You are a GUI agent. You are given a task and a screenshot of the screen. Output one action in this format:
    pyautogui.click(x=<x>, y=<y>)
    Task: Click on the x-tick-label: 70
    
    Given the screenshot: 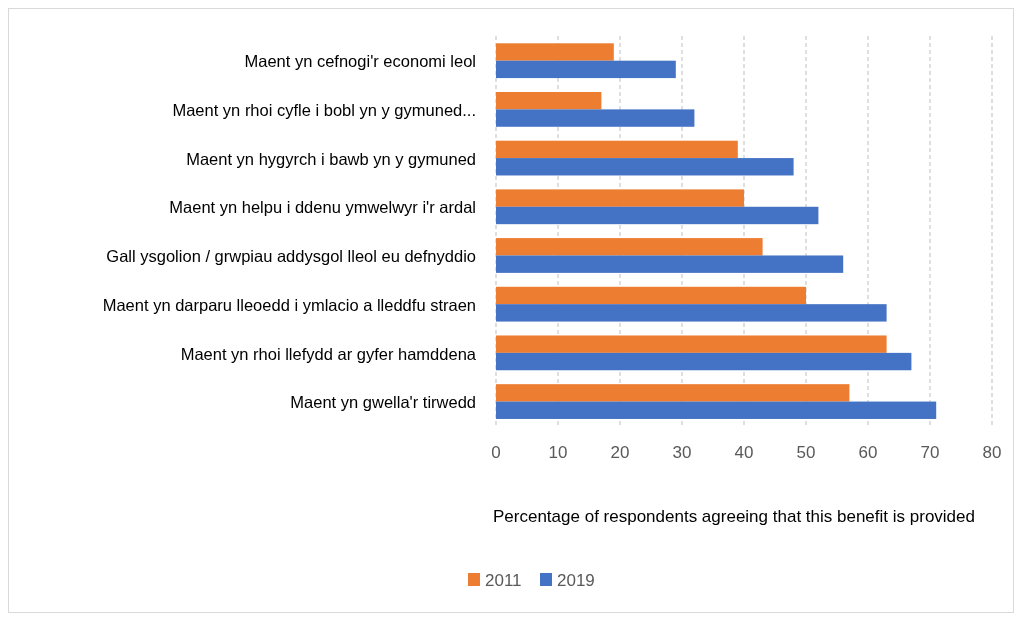 What is the action you would take?
    pyautogui.click(x=930, y=452)
    